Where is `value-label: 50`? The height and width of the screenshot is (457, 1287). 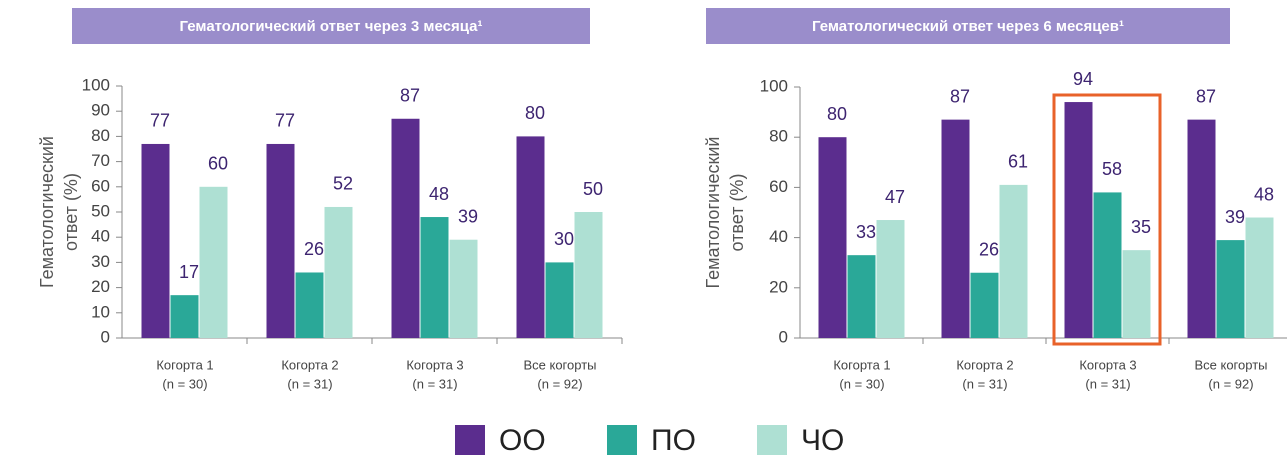 value-label: 50 is located at coordinates (593, 189).